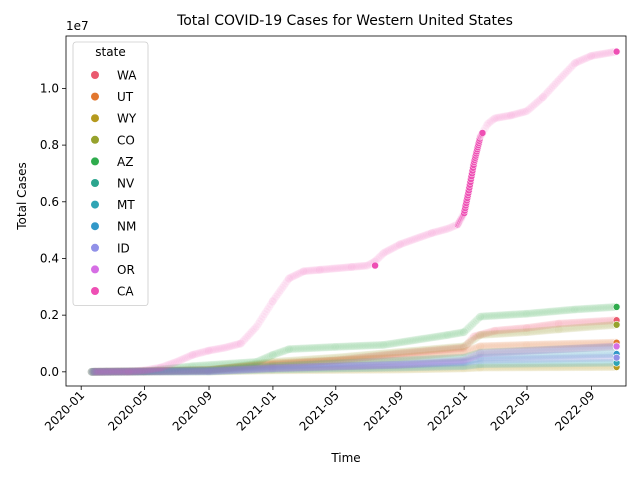  What do you see at coordinates (616, 307) in the screenshot?
I see `final-point-az` at bounding box center [616, 307].